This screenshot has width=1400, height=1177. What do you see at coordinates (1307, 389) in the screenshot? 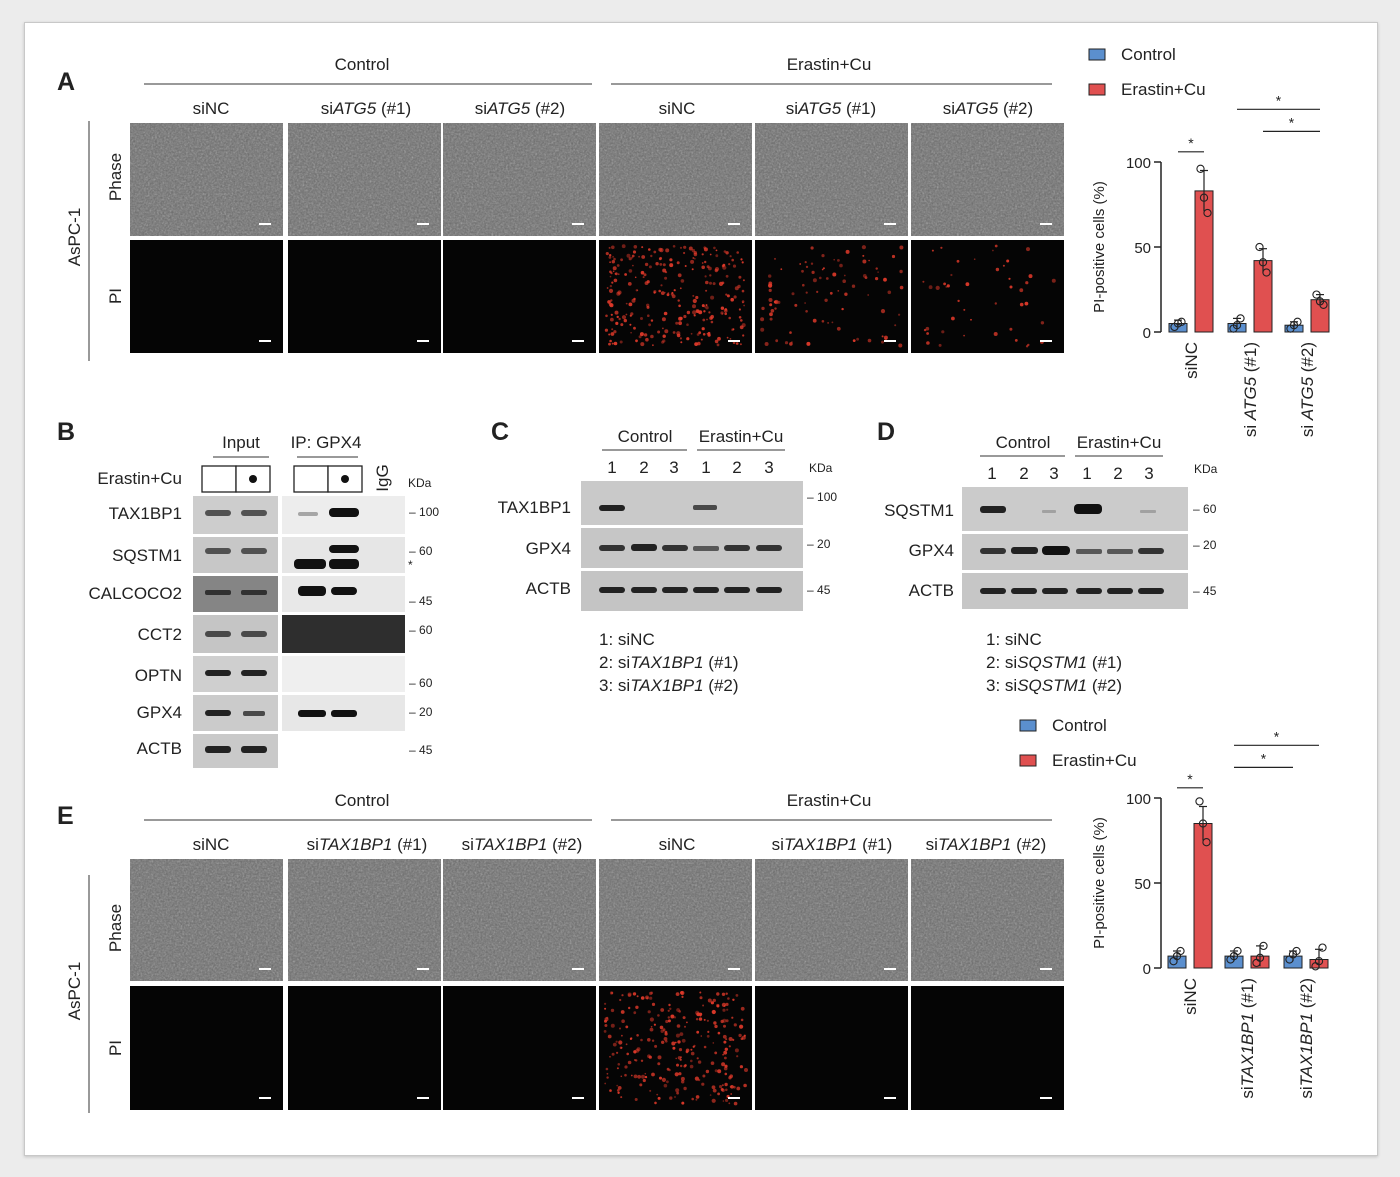
I see `x-tick-label-2: si ATG5 (#2)` at bounding box center [1307, 389].